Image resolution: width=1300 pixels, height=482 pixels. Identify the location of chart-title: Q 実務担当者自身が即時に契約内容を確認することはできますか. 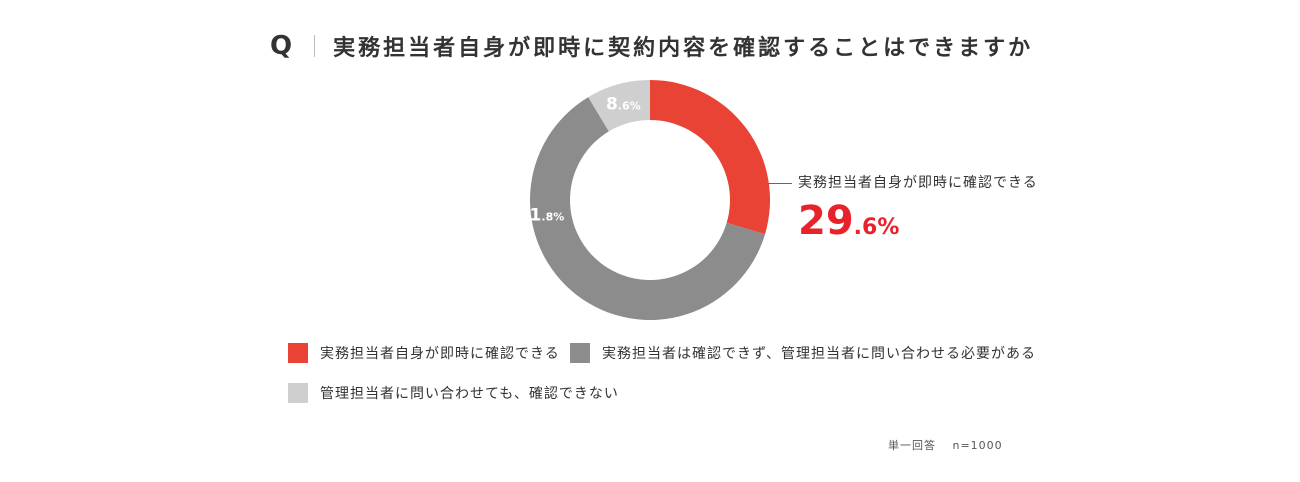
(651, 46).